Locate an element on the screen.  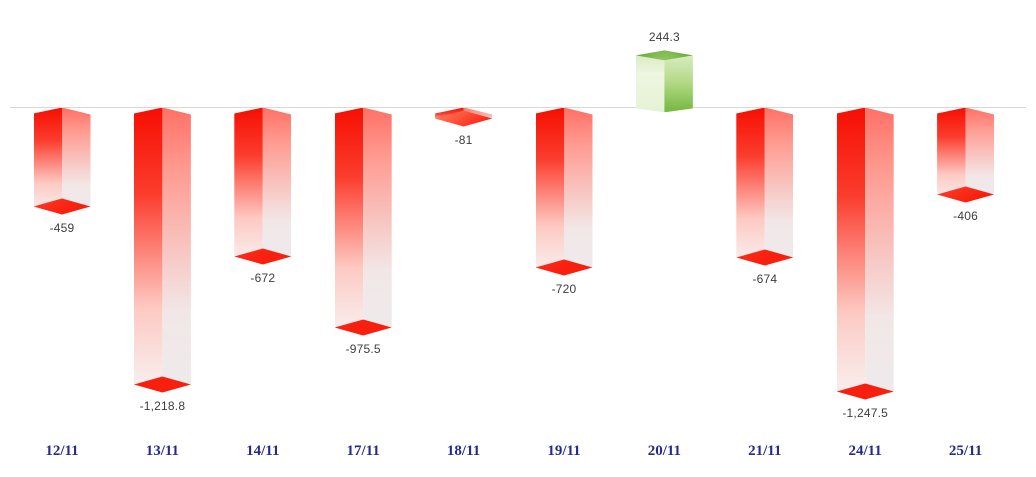
value-label: -975.5 is located at coordinates (363, 348).